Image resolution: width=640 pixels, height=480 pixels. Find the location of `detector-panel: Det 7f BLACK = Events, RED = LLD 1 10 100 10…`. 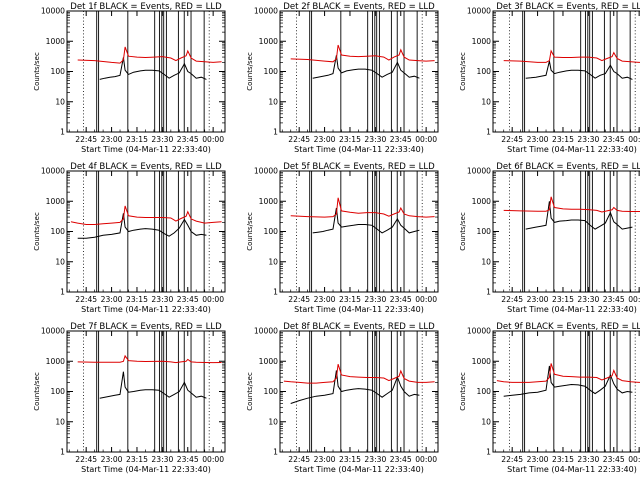

detector-panel: Det 7f BLACK = Events, RED = LLD 1 10 100 10… is located at coordinates (129, 398).